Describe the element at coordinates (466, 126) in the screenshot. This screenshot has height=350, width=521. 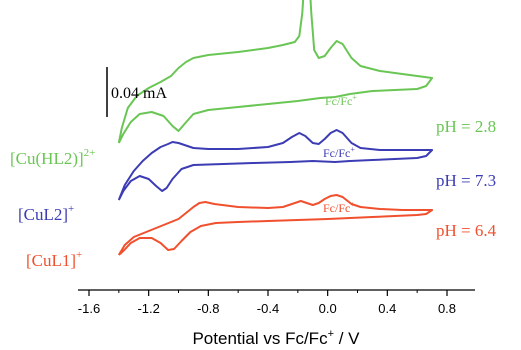
I see `ph-label-2-8: pH = 2.8` at that location.